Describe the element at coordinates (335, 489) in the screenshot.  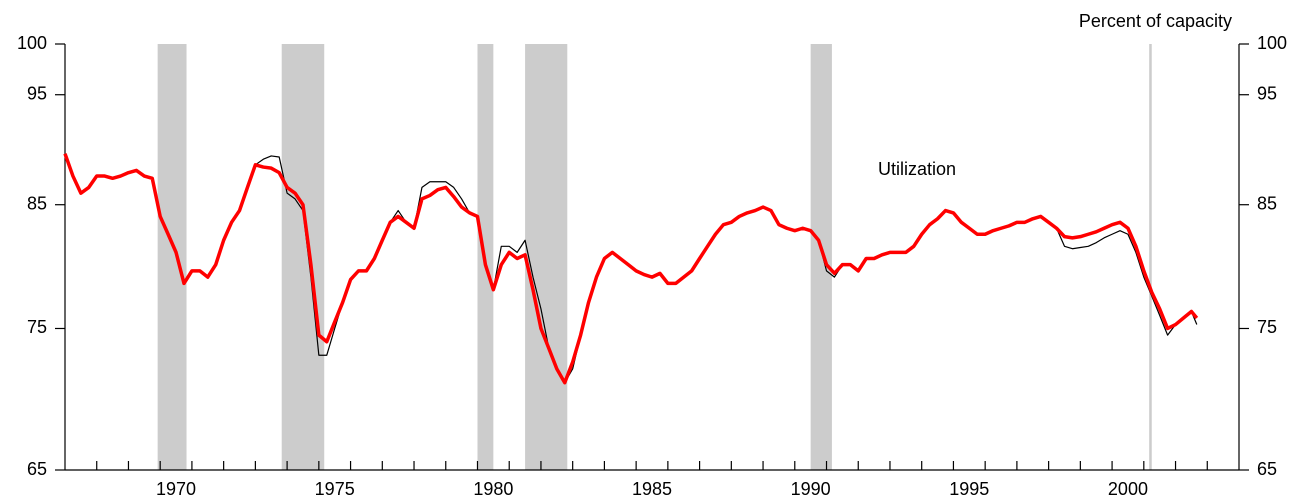
I see `x-tick-label: 1975` at that location.